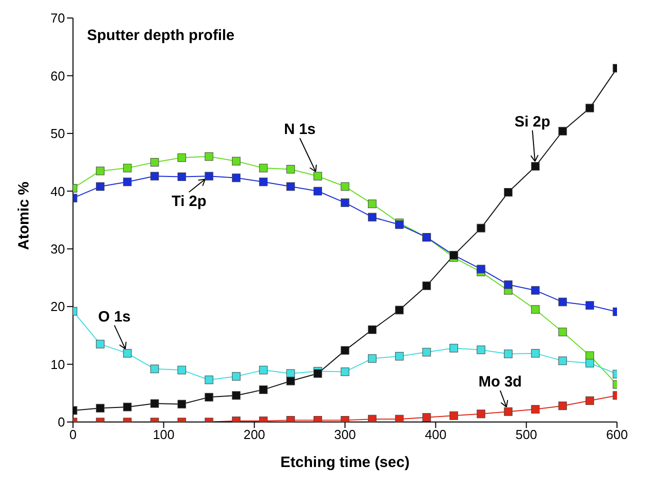 The image size is (645, 485). I want to click on y-tick-label: 10, so click(57, 364).